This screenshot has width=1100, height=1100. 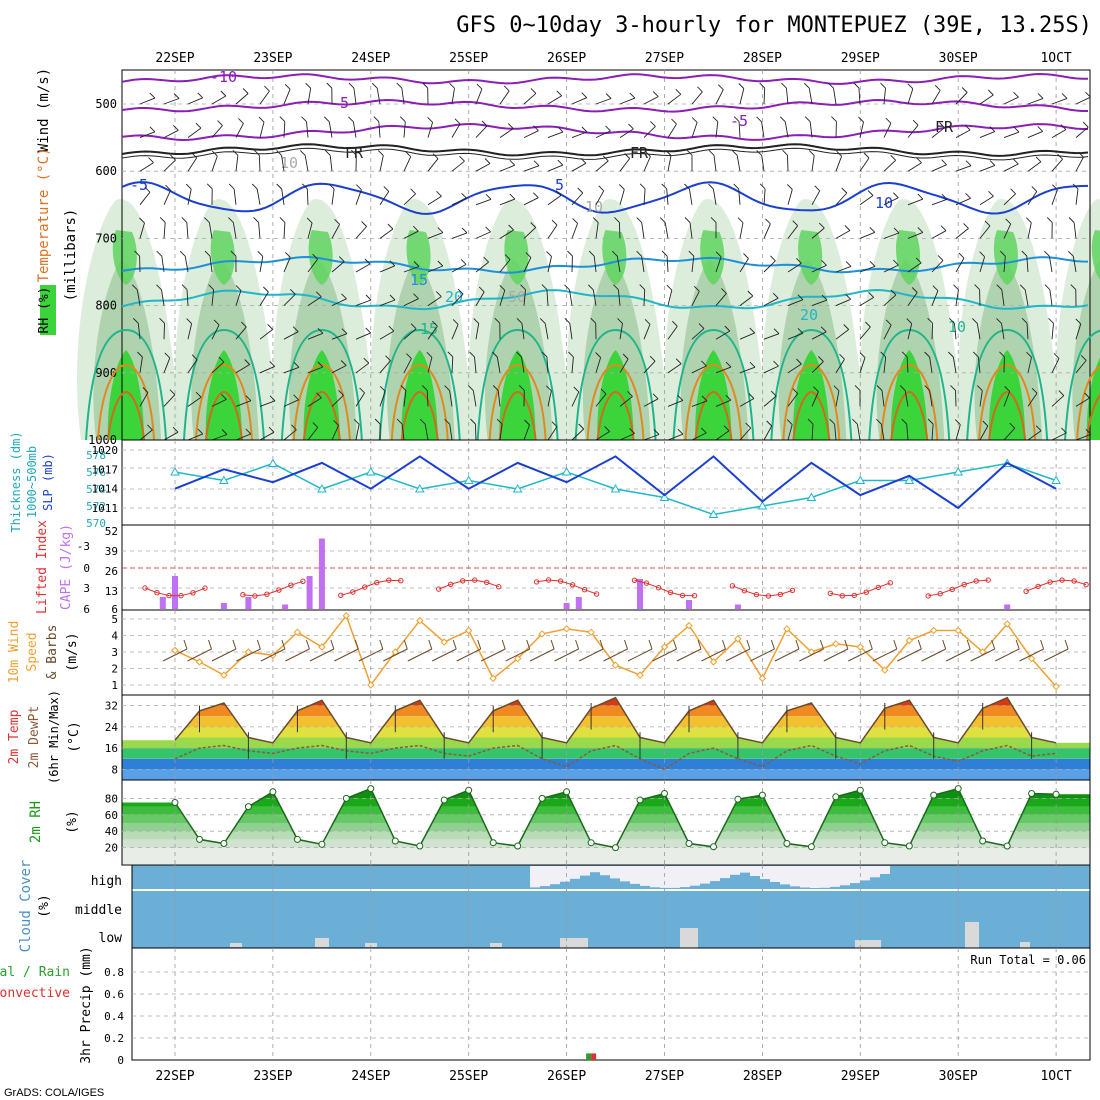 What do you see at coordinates (664, 58) in the screenshot?
I see `date-tick-top: 27SEP` at bounding box center [664, 58].